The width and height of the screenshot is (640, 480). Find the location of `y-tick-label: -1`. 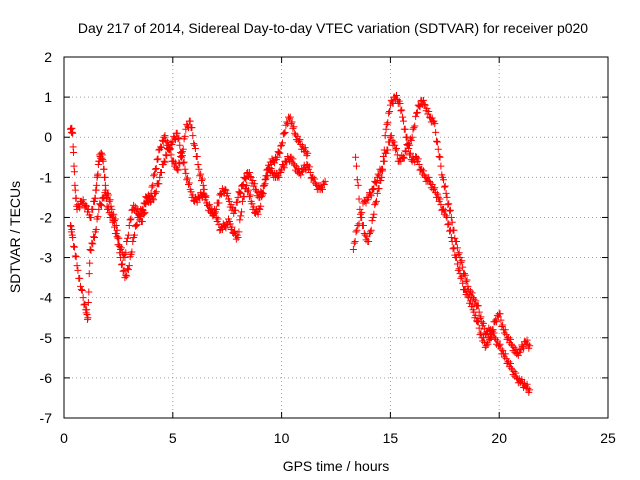

y-tick-label: -1 is located at coordinates (46, 177).